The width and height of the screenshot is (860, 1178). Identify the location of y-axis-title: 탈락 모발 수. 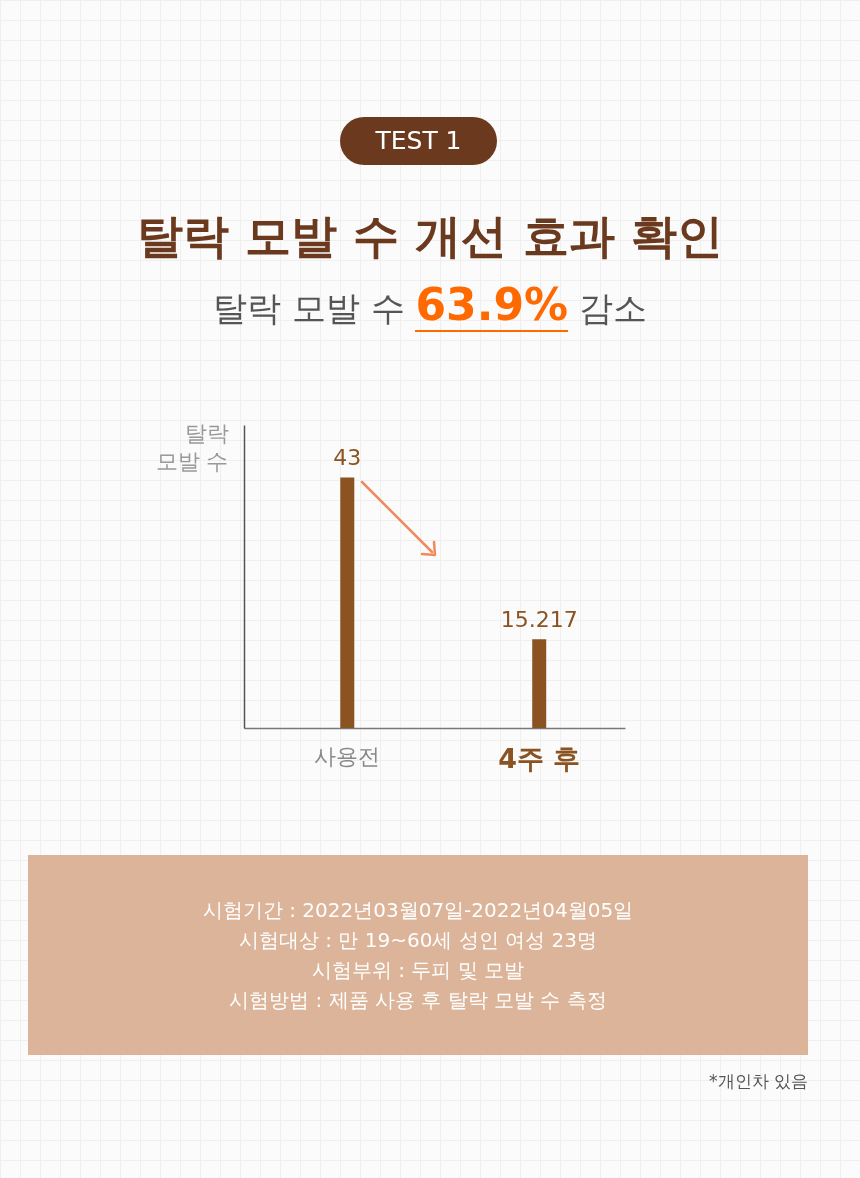
(192, 447).